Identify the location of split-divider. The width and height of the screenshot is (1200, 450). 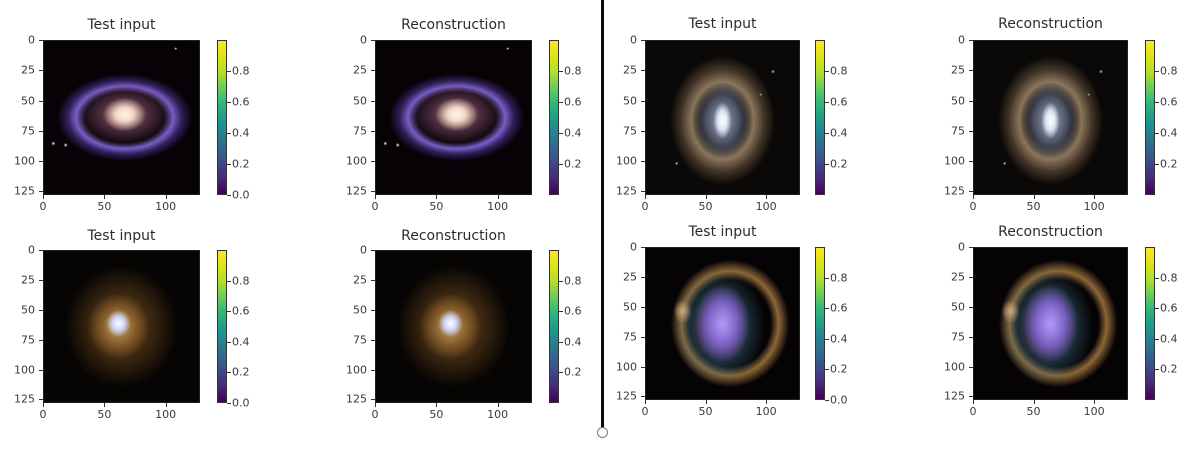
(602, 214).